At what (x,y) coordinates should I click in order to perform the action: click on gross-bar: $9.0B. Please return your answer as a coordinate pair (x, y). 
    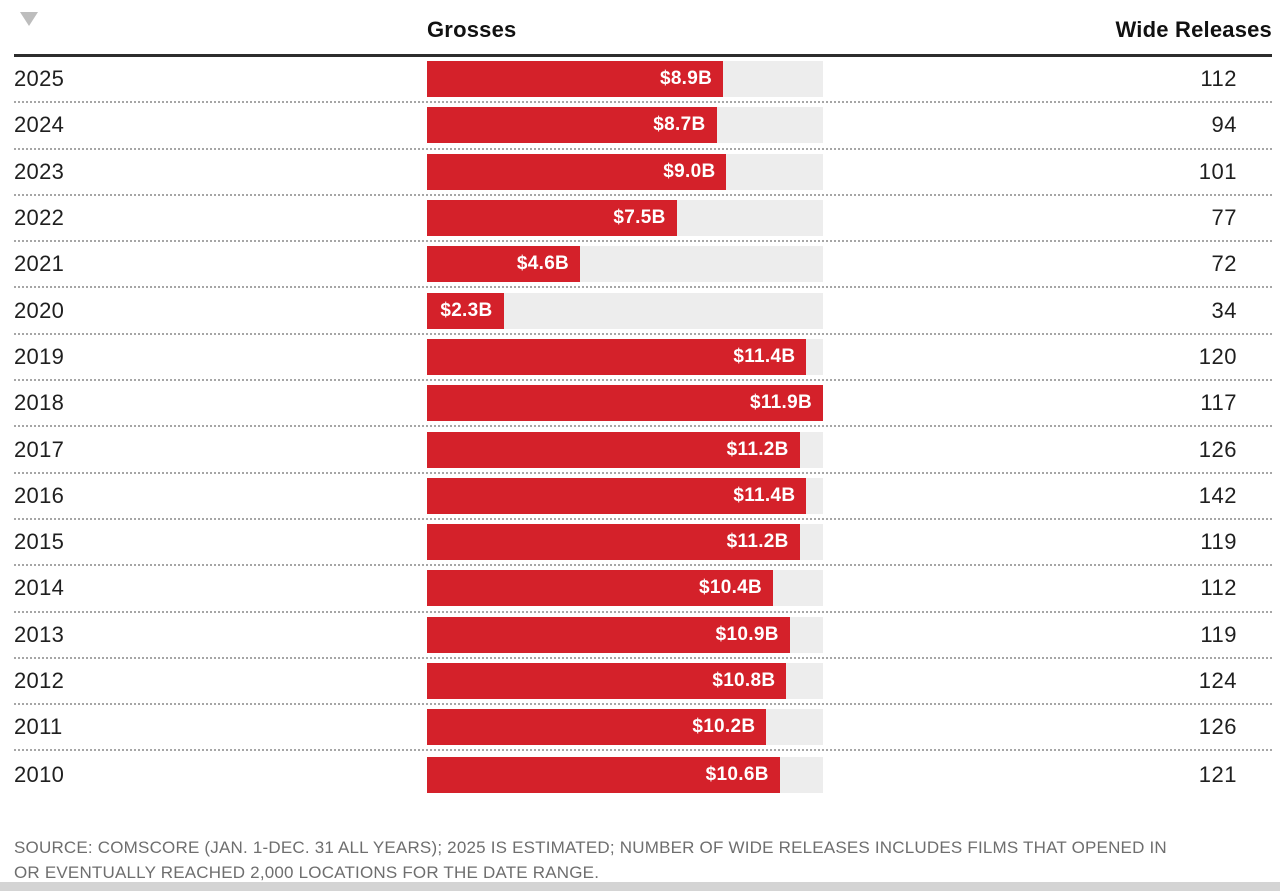
    Looking at the image, I should click on (577, 171).